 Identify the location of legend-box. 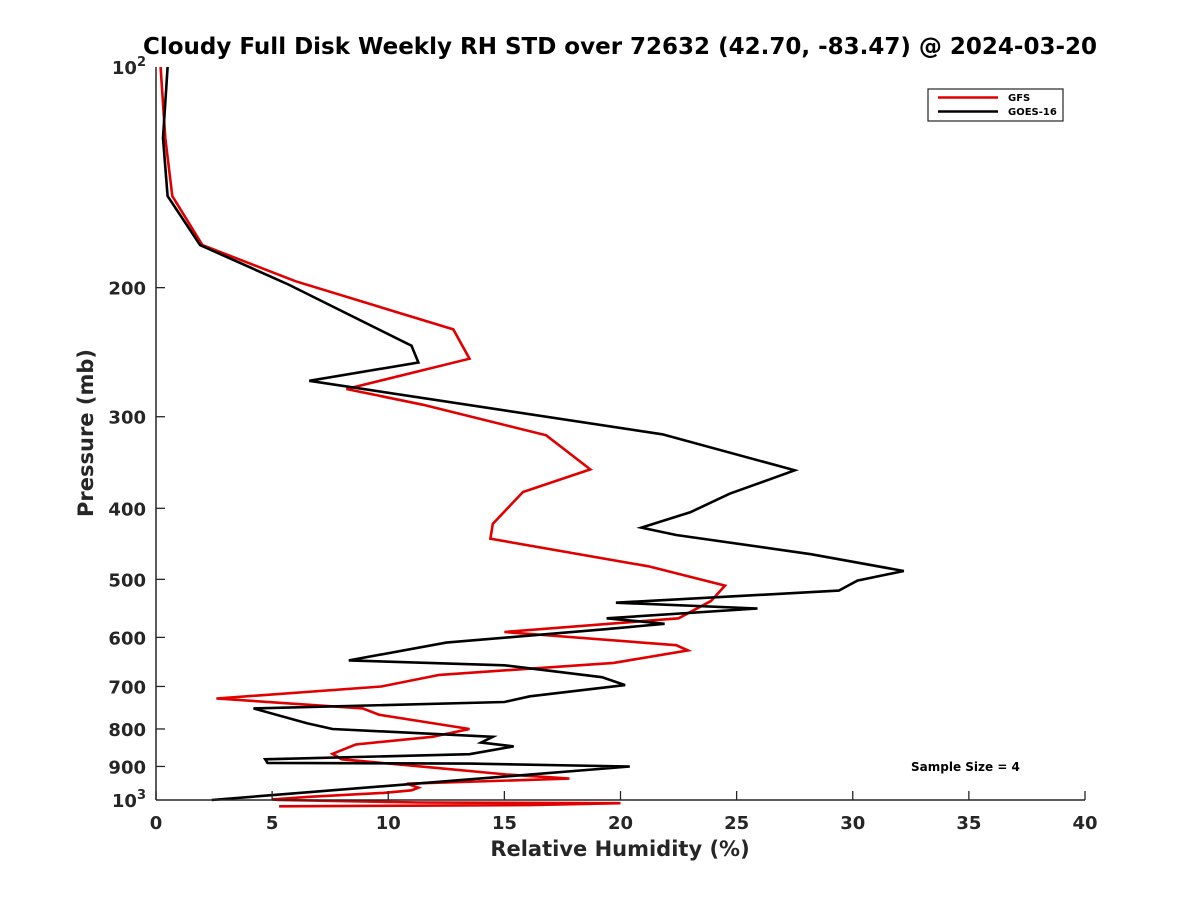
(995, 105).